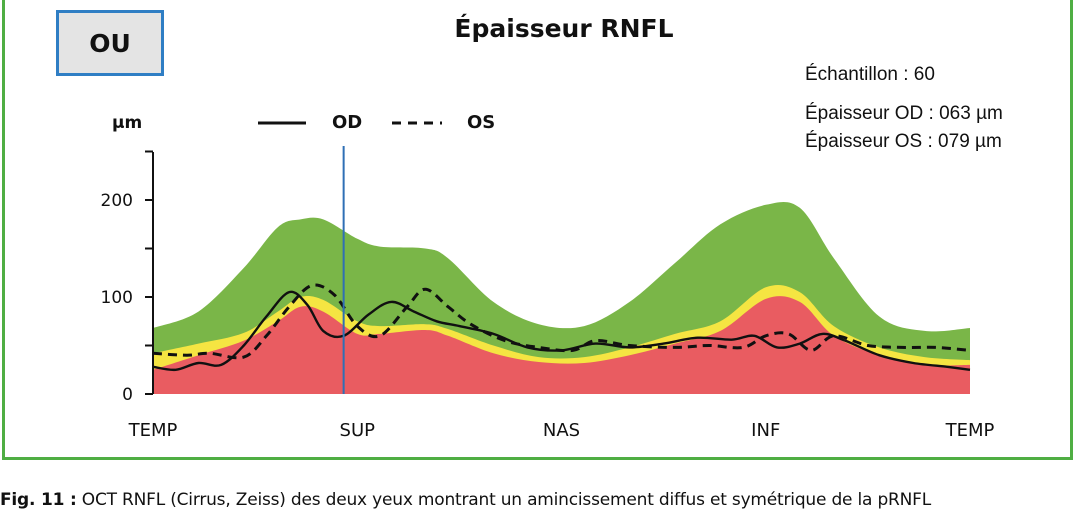 Image resolution: width=1078 pixels, height=516 pixels. What do you see at coordinates (117, 201) in the screenshot?
I see `y-tick-label: 200` at bounding box center [117, 201].